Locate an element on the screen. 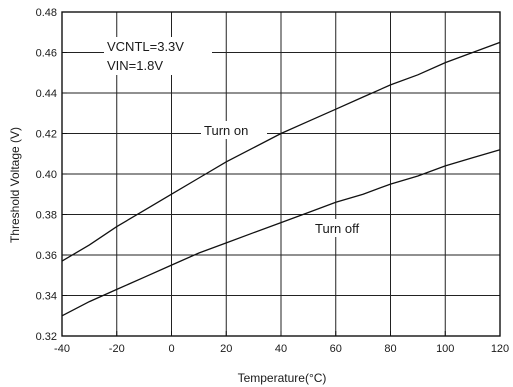 The height and width of the screenshot is (387, 513). y-tick-label: 0.34 is located at coordinates (46, 297).